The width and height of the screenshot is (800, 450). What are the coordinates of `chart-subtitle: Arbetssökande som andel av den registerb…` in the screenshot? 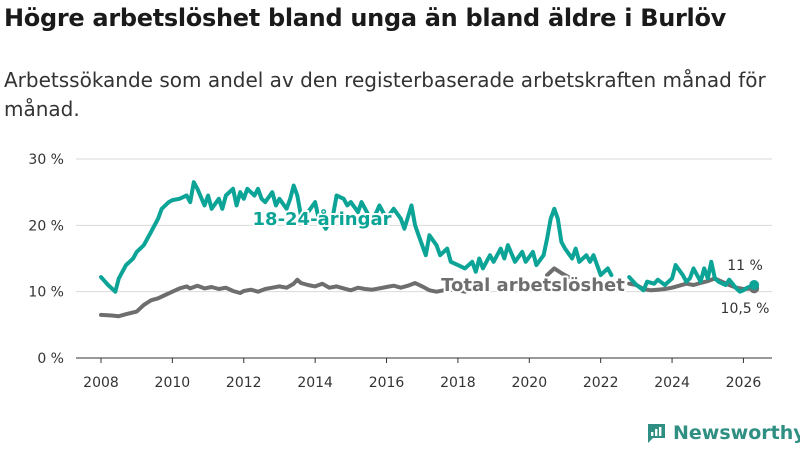 It's located at (385, 94).